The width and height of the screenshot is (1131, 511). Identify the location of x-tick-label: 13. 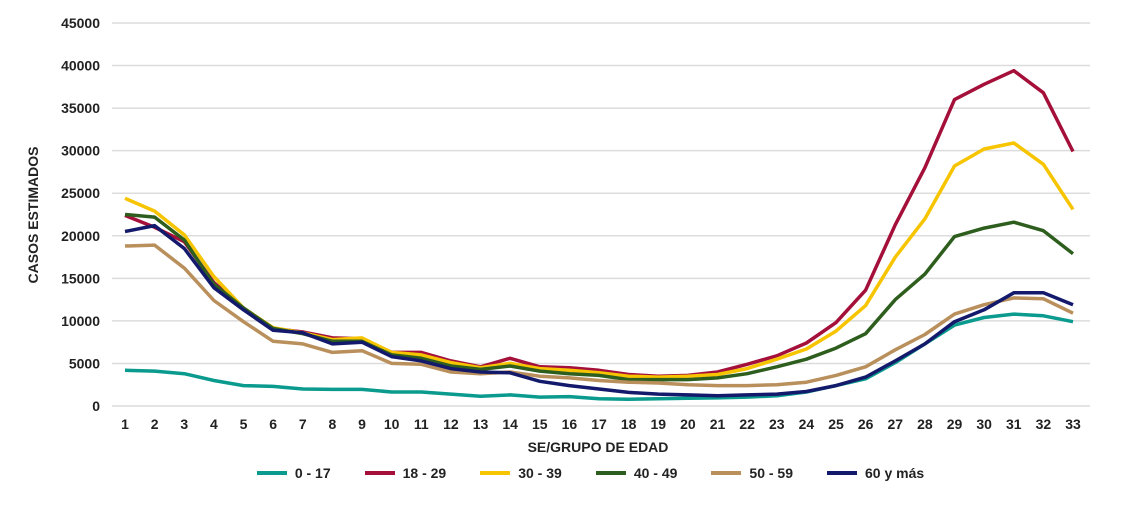
(481, 424).